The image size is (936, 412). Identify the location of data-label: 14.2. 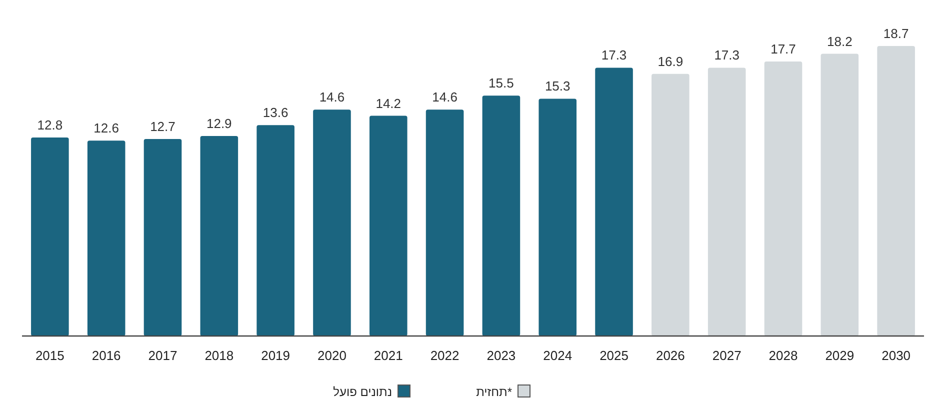
(389, 103).